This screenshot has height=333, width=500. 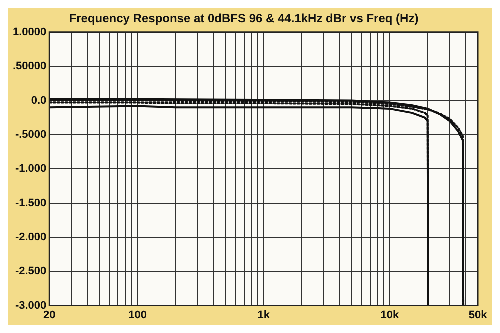 I want to click on chart-title: Frequency Response at 0dBFS 96 & 44.1kHz dBr vs Freq (Hz), so click(x=244, y=19).